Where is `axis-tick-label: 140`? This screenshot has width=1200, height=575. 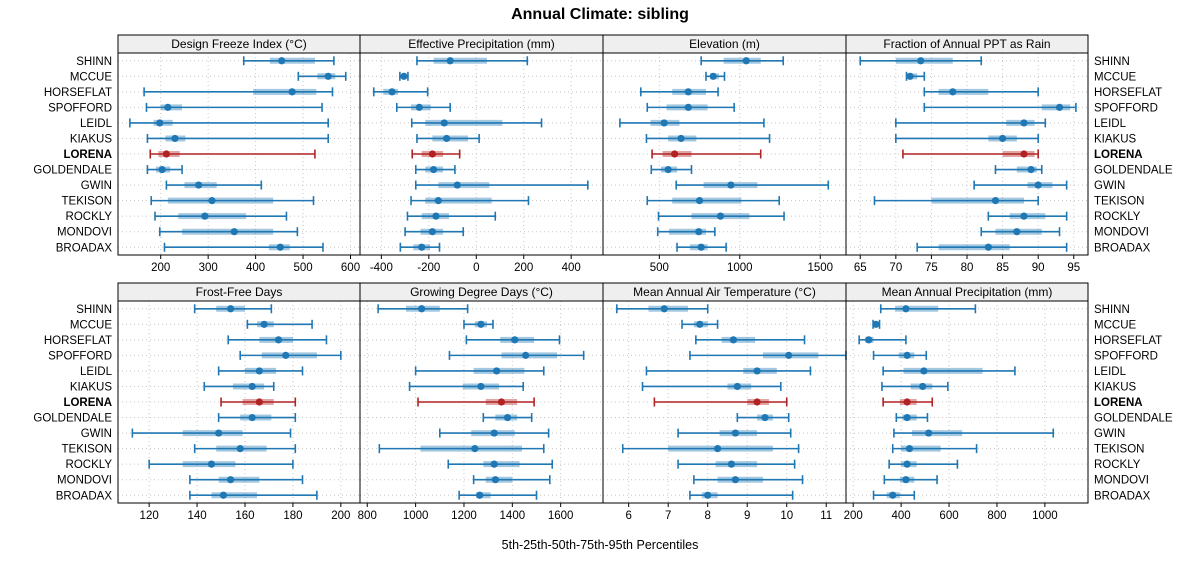 axis-tick-label: 140 is located at coordinates (196, 516).